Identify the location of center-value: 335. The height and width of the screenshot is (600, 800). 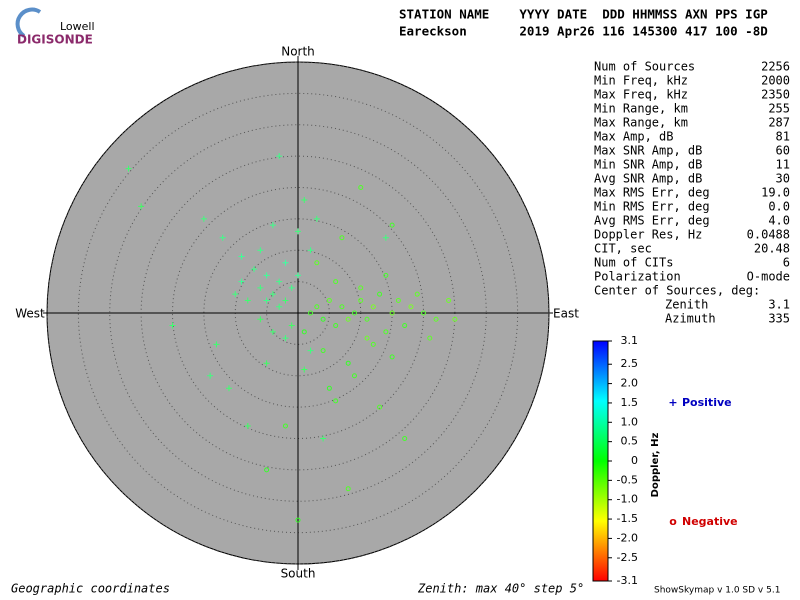
(779, 319).